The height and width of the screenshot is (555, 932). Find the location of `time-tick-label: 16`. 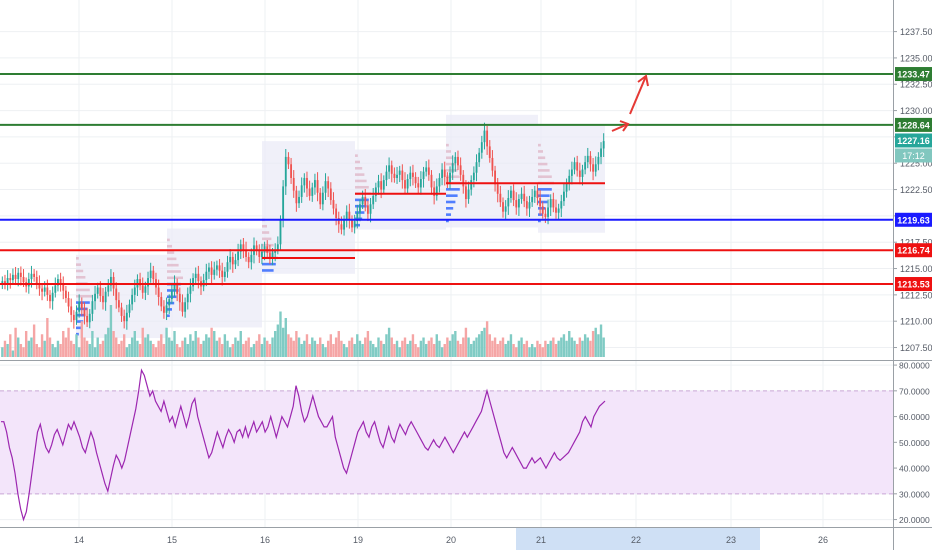

time-tick-label: 16 is located at coordinates (265, 540).